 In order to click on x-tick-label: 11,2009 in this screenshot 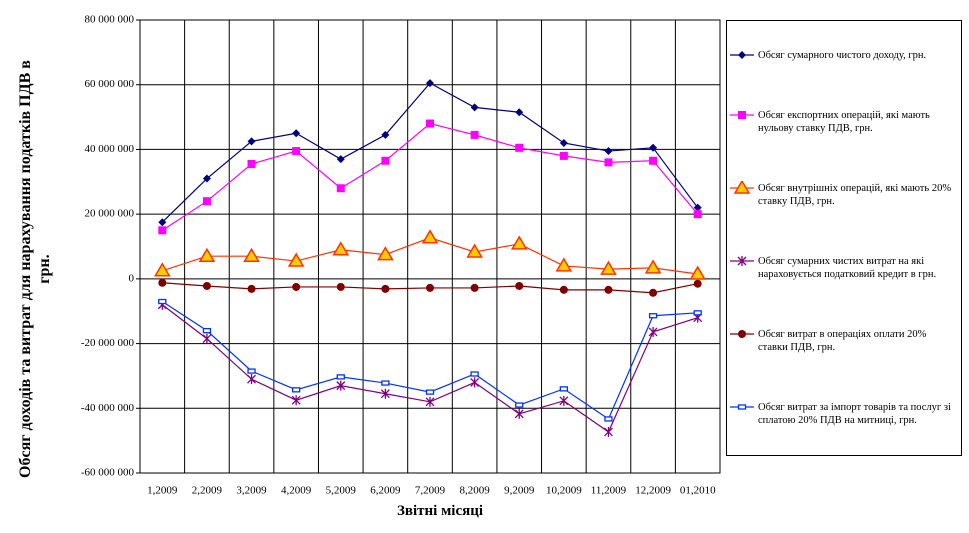, I will do `click(609, 491)`.